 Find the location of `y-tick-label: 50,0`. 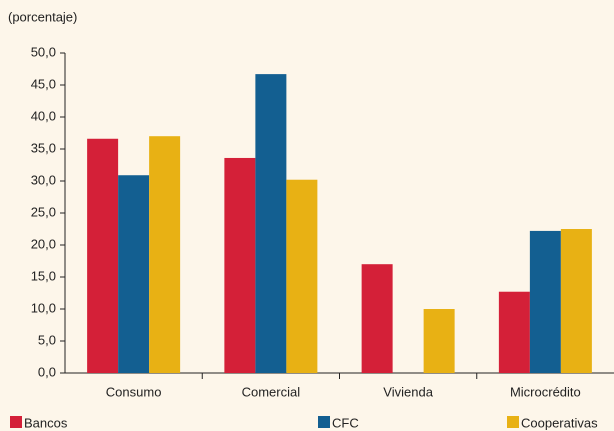

y-tick-label: 50,0 is located at coordinates (43, 51).